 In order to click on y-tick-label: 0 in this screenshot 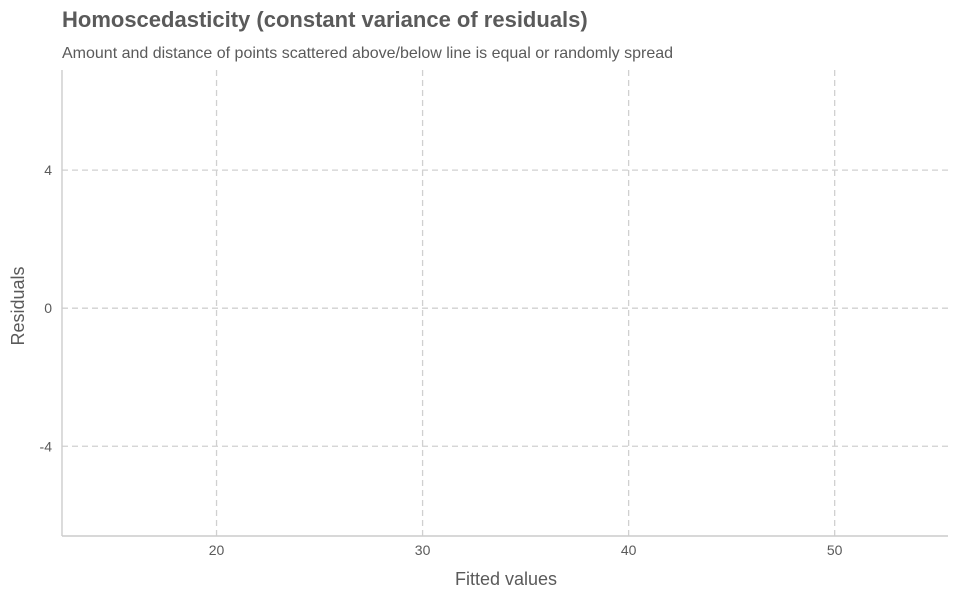, I will do `click(48, 308)`.